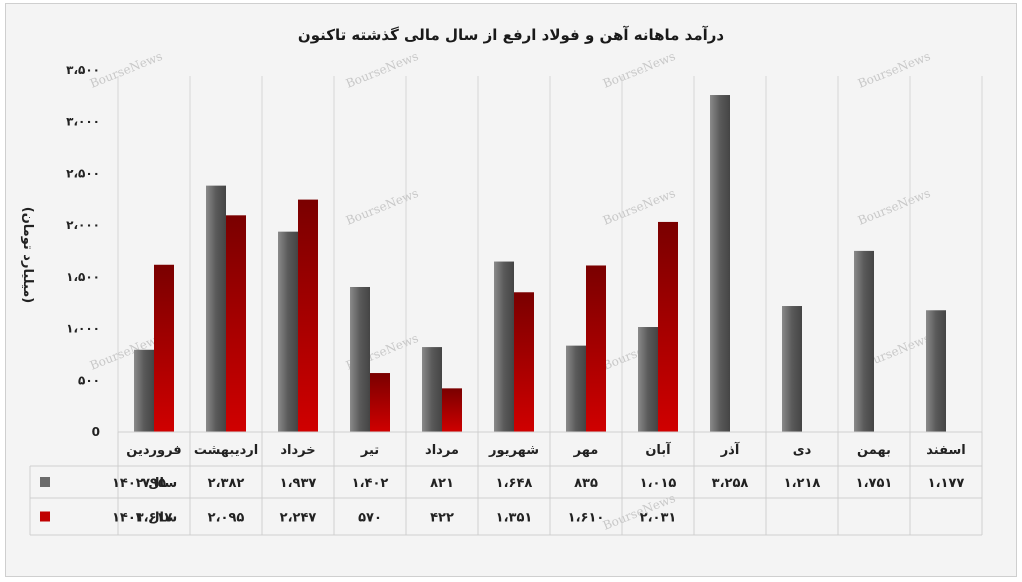 The width and height of the screenshot is (1022, 582). Describe the element at coordinates (83, 122) in the screenshot. I see `y-tick-label: ۳،۰۰۰` at that location.